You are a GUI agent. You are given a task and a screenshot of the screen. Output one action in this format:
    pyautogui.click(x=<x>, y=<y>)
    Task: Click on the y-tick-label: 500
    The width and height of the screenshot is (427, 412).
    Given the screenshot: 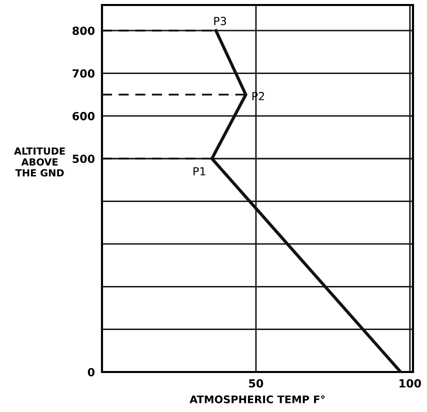 What is the action you would take?
    pyautogui.click(x=83, y=159)
    